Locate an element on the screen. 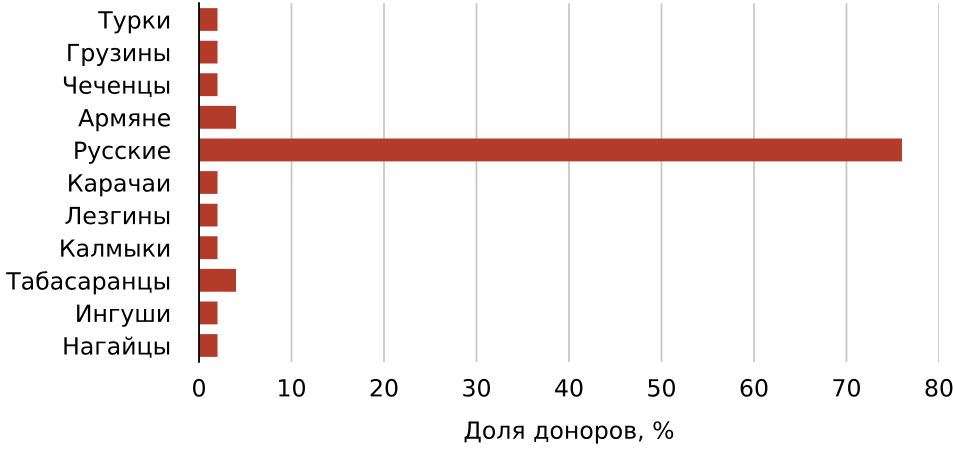 The image size is (955, 458). x-axis-title: Доля доноров, % is located at coordinates (569, 432).